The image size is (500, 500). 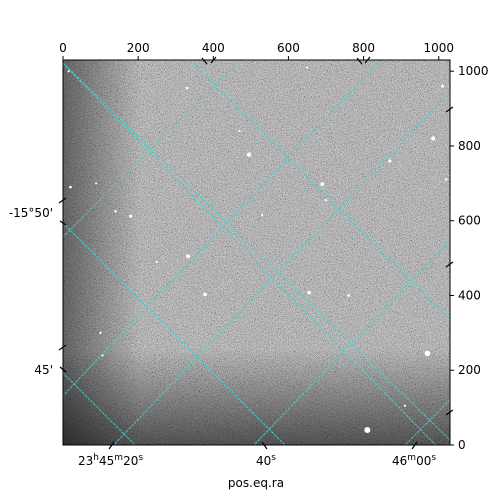 I want to click on right-tick-label-0: 0, so click(x=462, y=445).